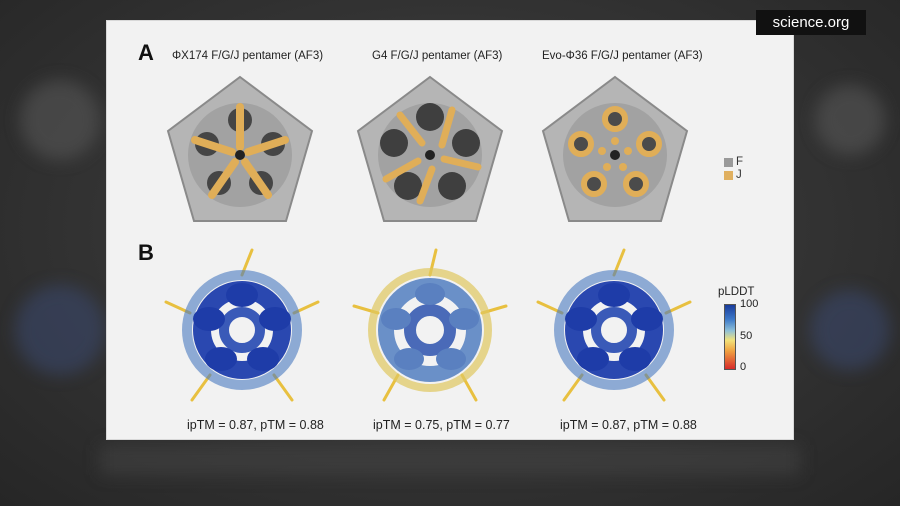  I want to click on legend-label-f: F, so click(740, 162).